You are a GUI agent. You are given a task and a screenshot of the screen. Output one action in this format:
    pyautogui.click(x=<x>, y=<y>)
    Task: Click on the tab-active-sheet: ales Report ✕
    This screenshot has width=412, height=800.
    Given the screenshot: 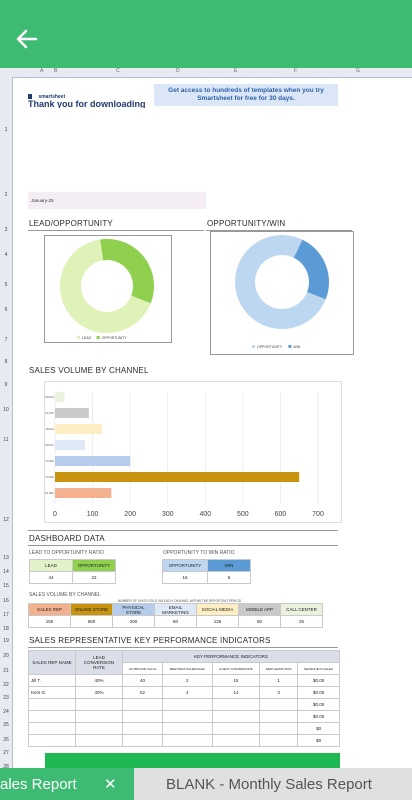 What is the action you would take?
    pyautogui.click(x=67, y=784)
    